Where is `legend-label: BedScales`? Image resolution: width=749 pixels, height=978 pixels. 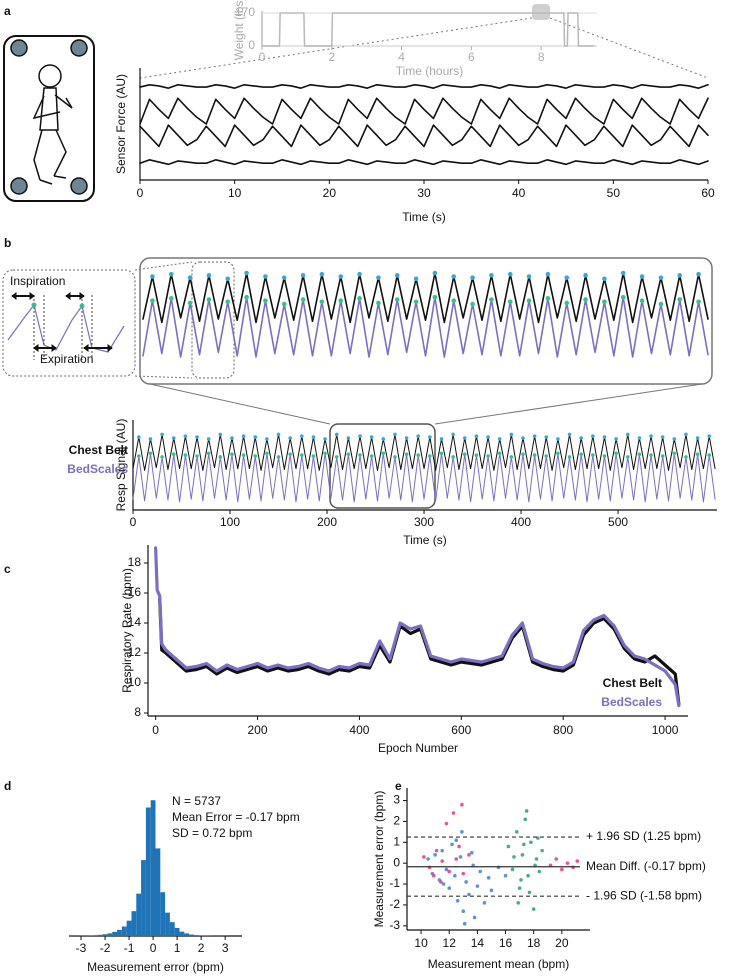 legend-label: BedScales is located at coordinates (631, 702).